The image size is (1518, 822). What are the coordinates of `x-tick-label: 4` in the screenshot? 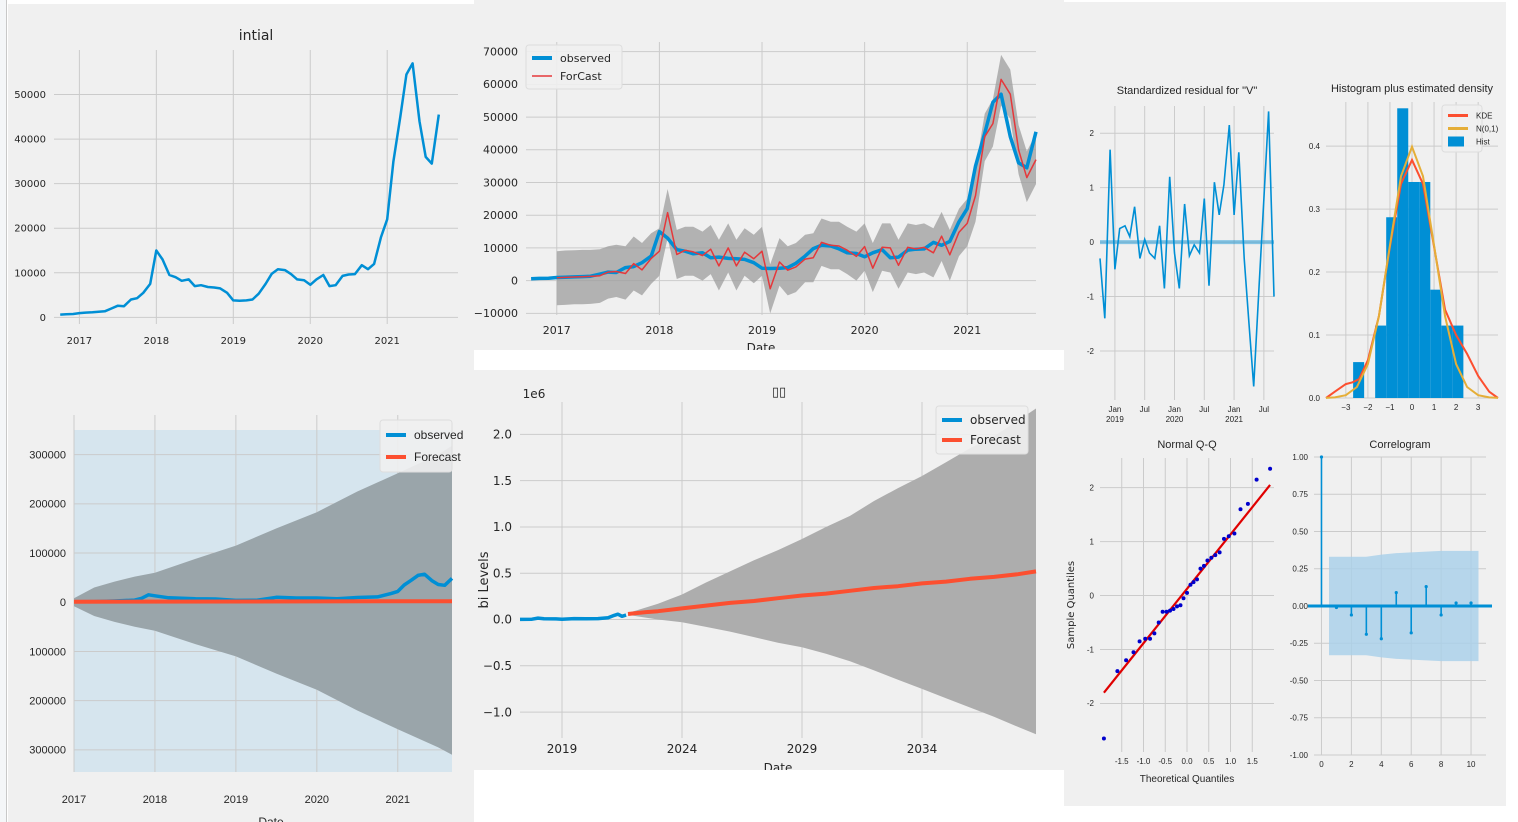 It's located at (1381, 764).